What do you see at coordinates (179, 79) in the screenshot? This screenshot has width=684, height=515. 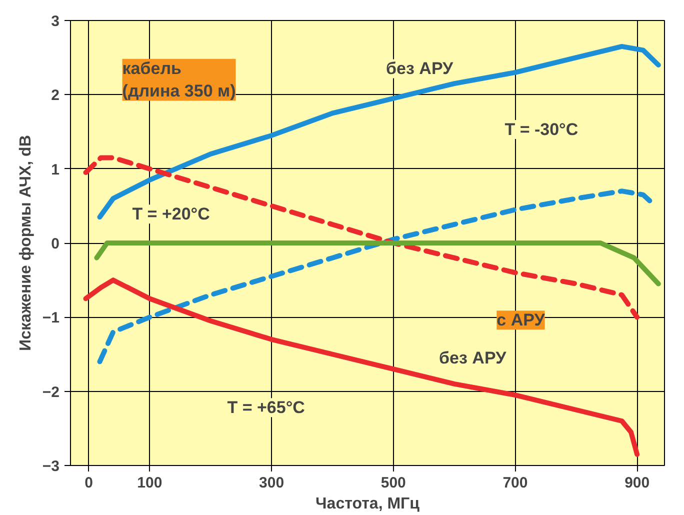 I see `text: кабель (длина 350 м)` at bounding box center [179, 79].